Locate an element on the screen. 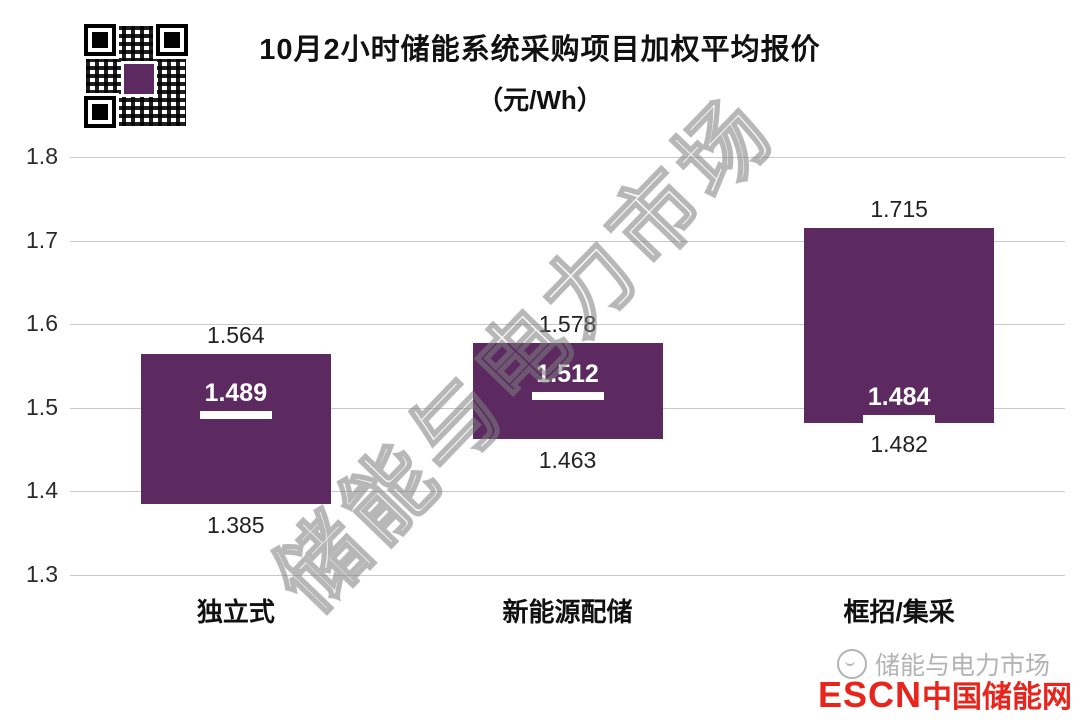 The width and height of the screenshot is (1080, 720). bar-avg-label: 1.512 is located at coordinates (567, 373).